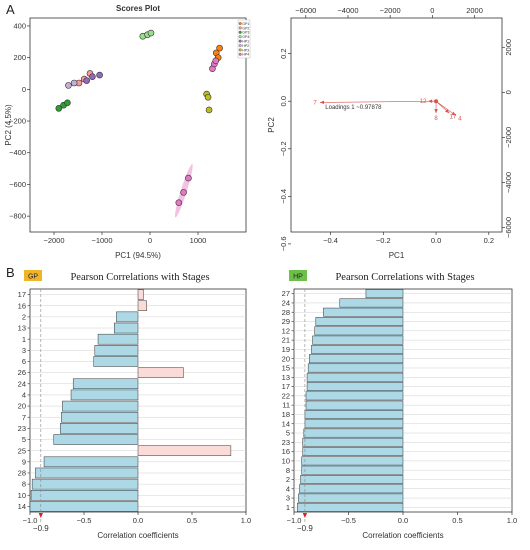 This screenshot has height=550, width=530. What do you see at coordinates (286, 405) in the screenshot?
I see `category-label: 11` at bounding box center [286, 405].